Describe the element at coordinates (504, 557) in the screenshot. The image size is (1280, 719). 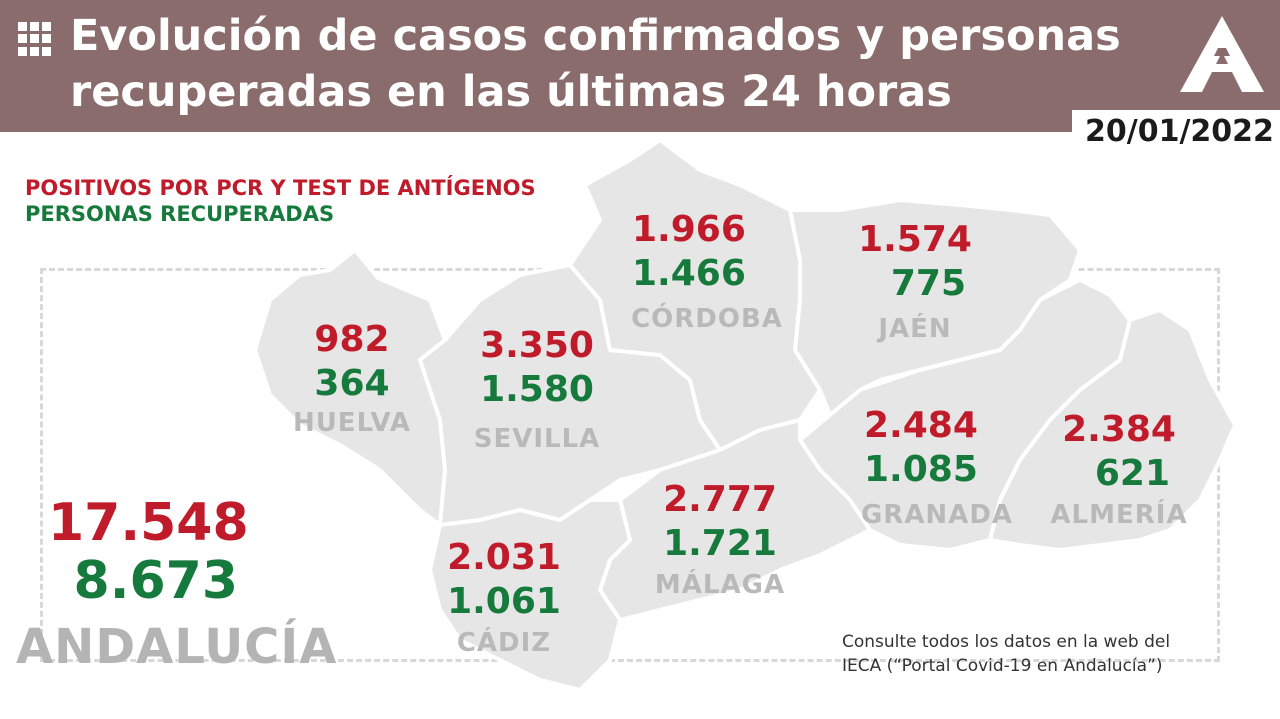
I see `cadiz-positives: 2.031` at that location.